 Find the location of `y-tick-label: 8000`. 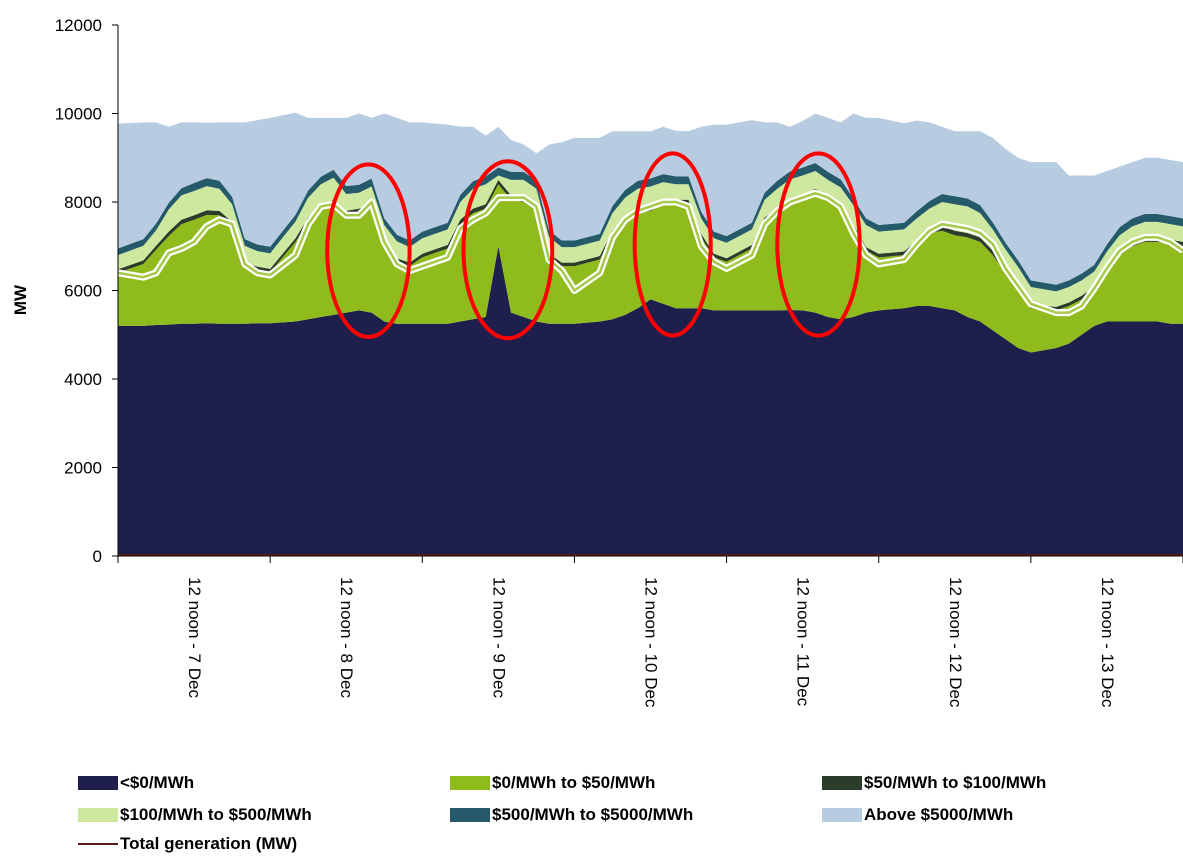

y-tick-label: 8000 is located at coordinates (83, 202).